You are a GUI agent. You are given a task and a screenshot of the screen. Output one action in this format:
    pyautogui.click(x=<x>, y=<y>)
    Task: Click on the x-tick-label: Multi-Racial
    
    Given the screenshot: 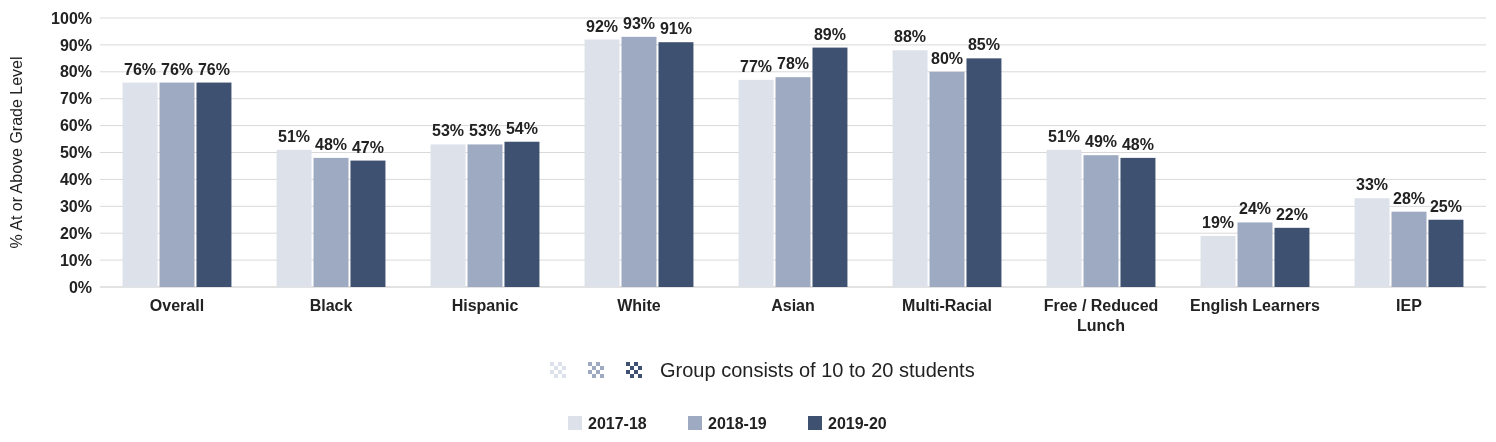 What is the action you would take?
    pyautogui.click(x=947, y=305)
    